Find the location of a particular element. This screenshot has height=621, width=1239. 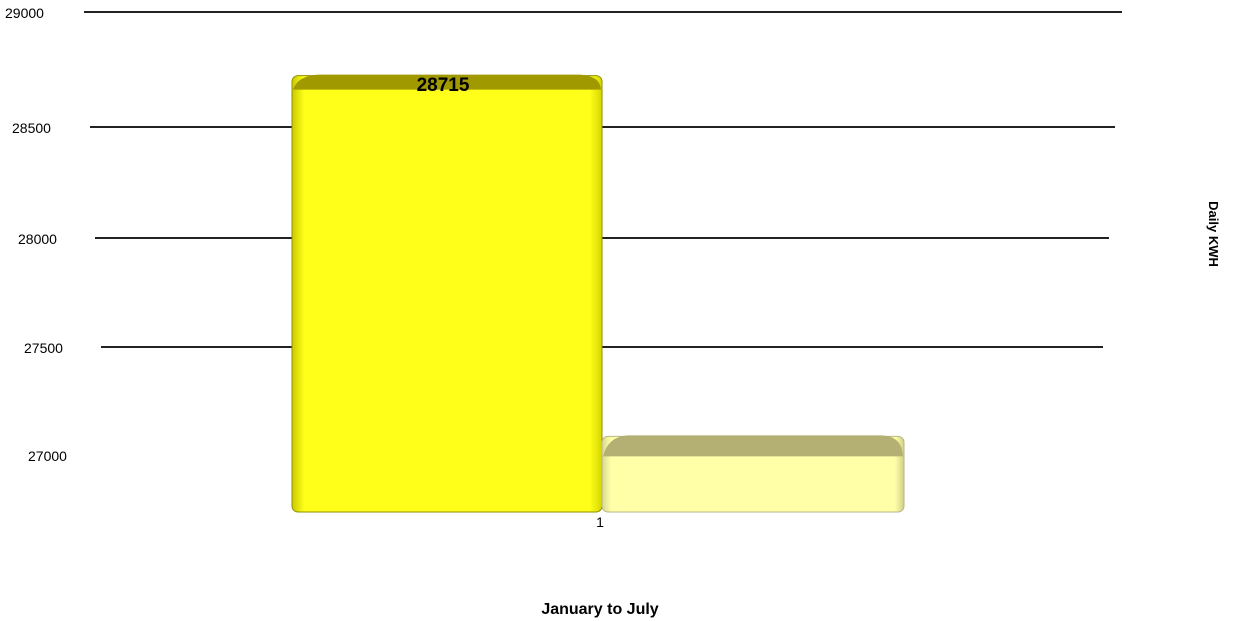

y-tick-label: 27000 is located at coordinates (47, 456).